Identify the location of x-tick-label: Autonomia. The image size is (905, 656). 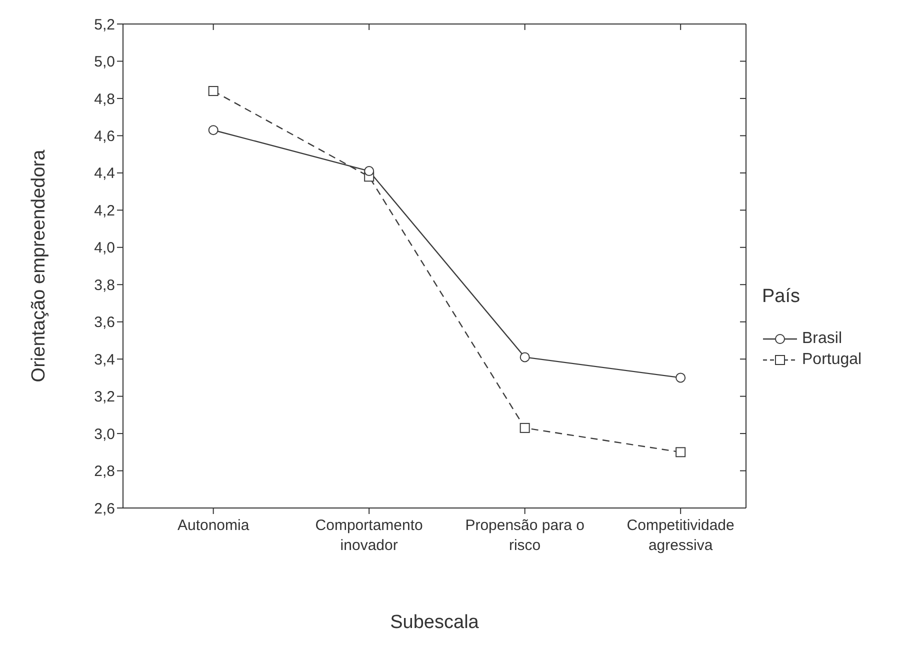
(213, 525).